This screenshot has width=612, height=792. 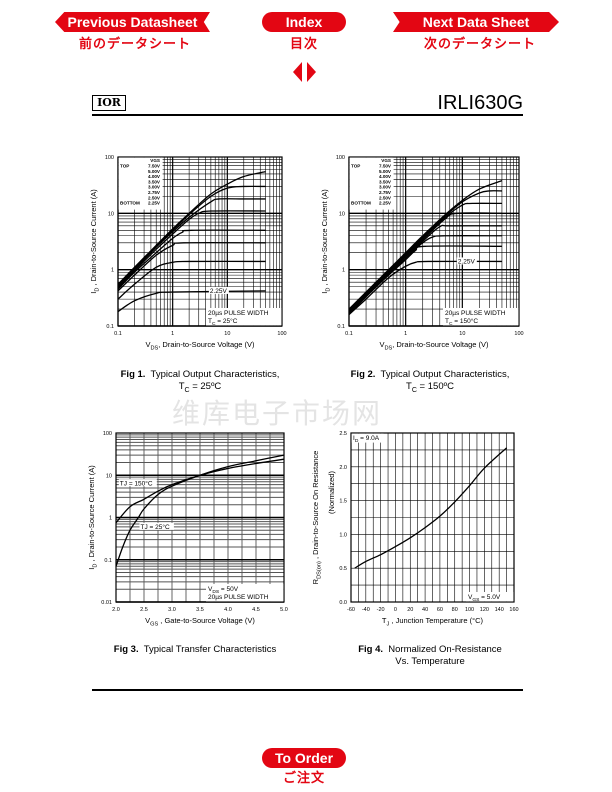 What do you see at coordinates (447, 321) in the screenshot?
I see `label-part: T` at bounding box center [447, 321].